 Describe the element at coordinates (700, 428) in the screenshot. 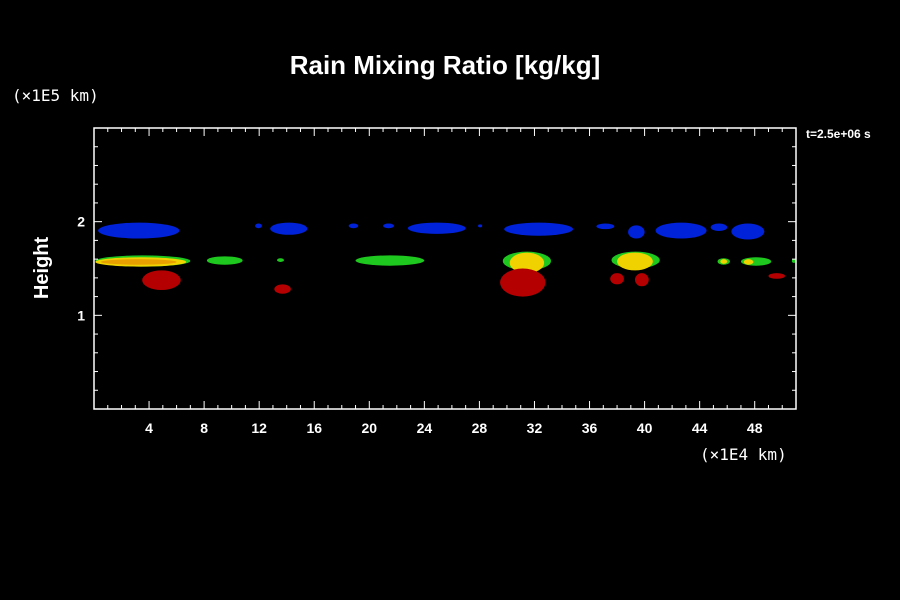

I see `x-tick-label-44: 44` at that location.